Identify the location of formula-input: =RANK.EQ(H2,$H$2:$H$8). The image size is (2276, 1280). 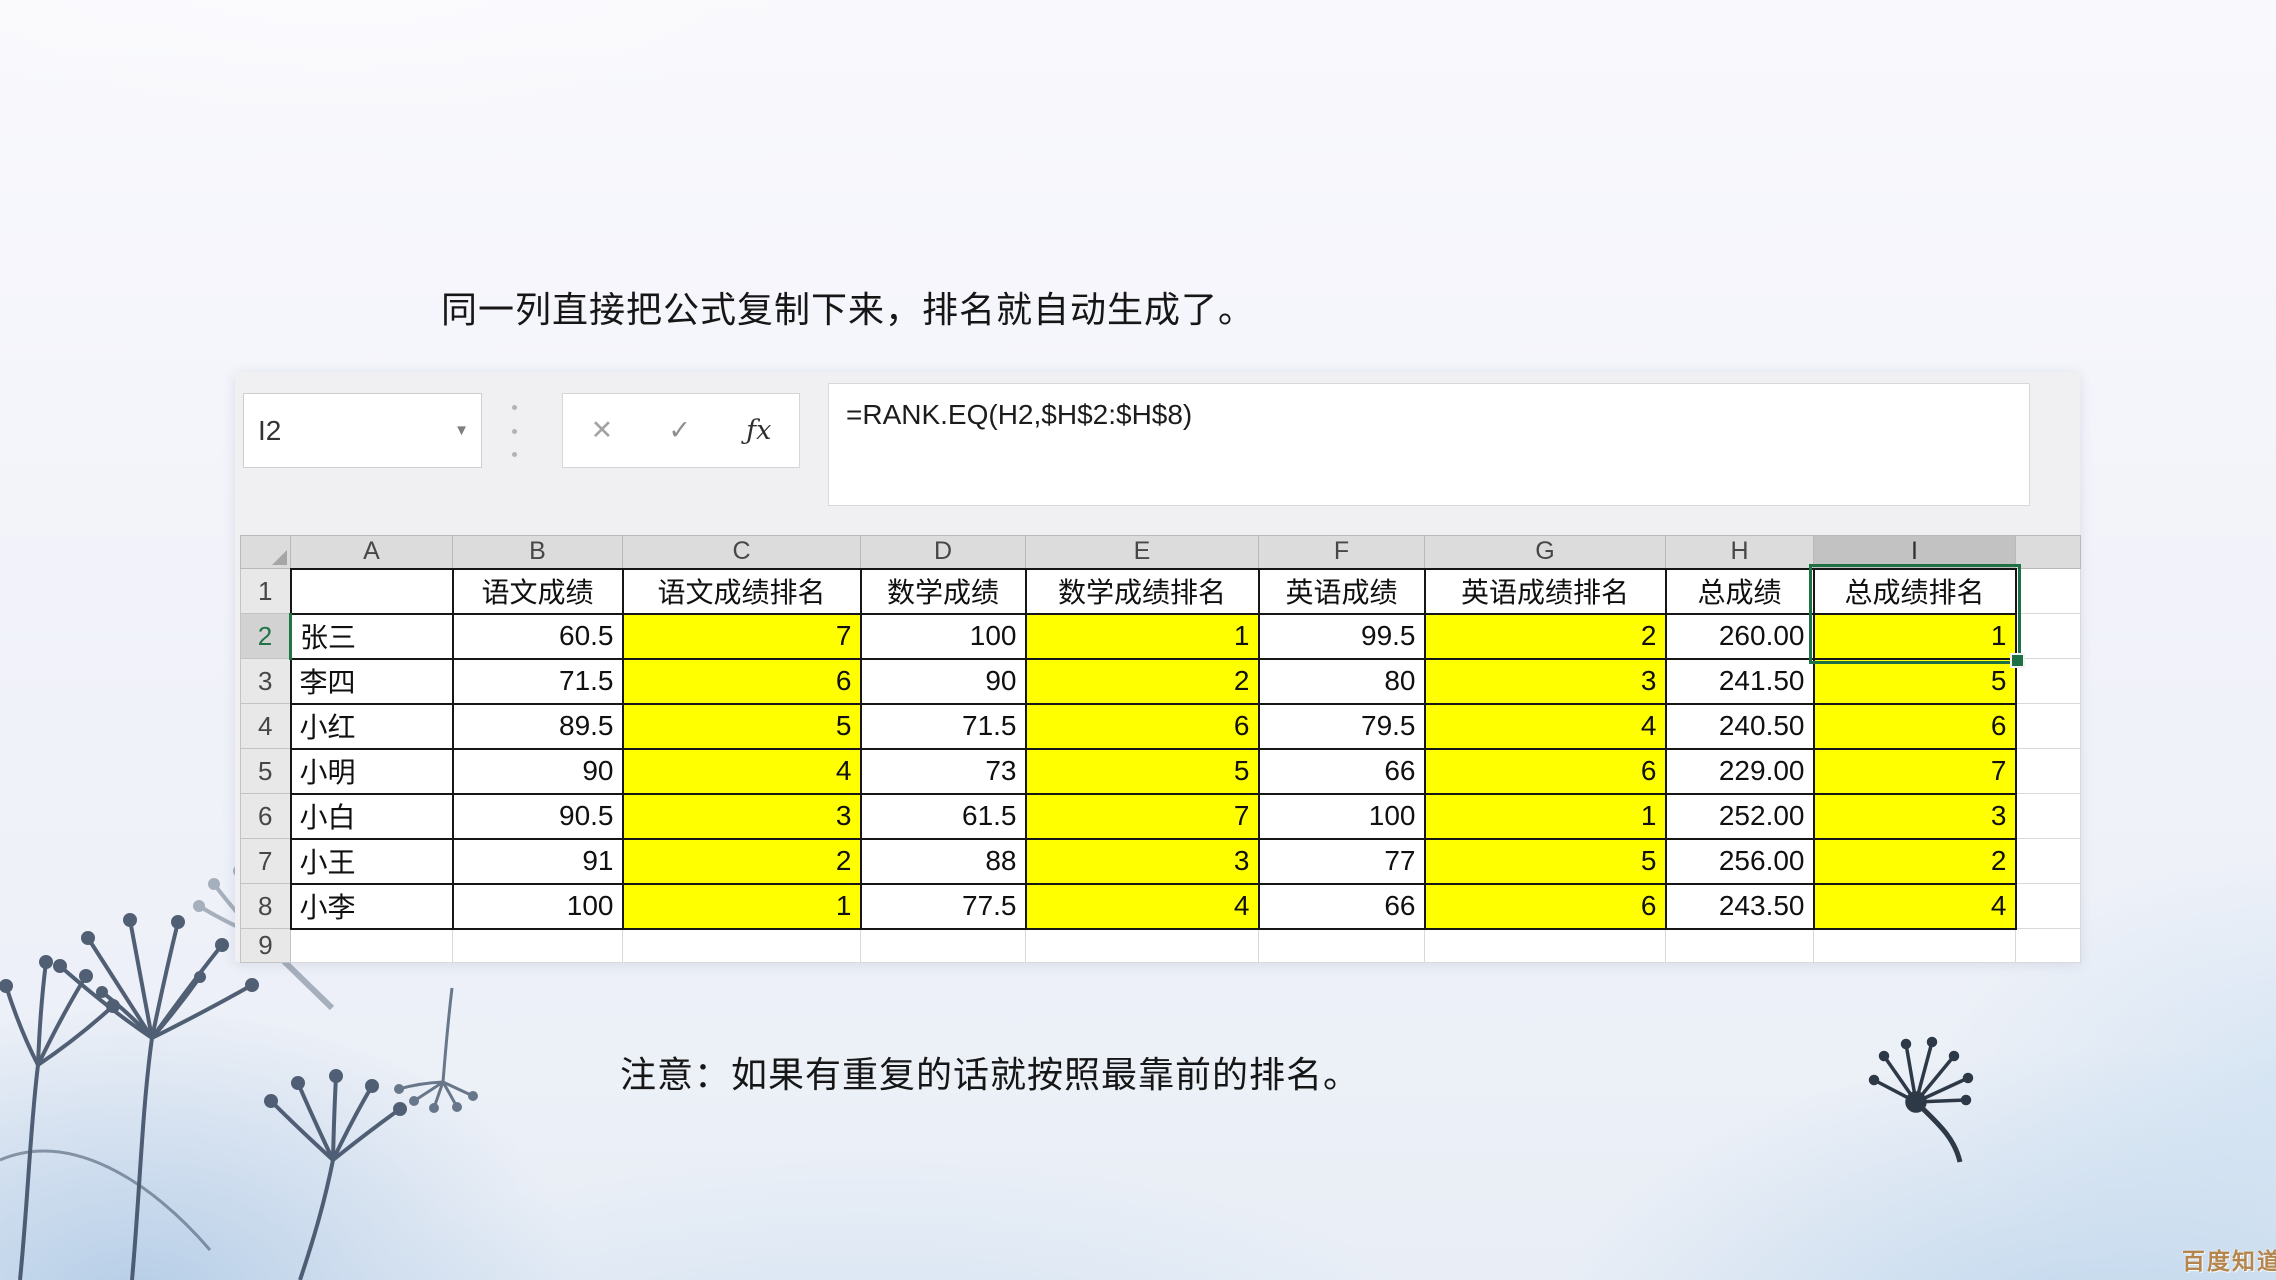
(1429, 444).